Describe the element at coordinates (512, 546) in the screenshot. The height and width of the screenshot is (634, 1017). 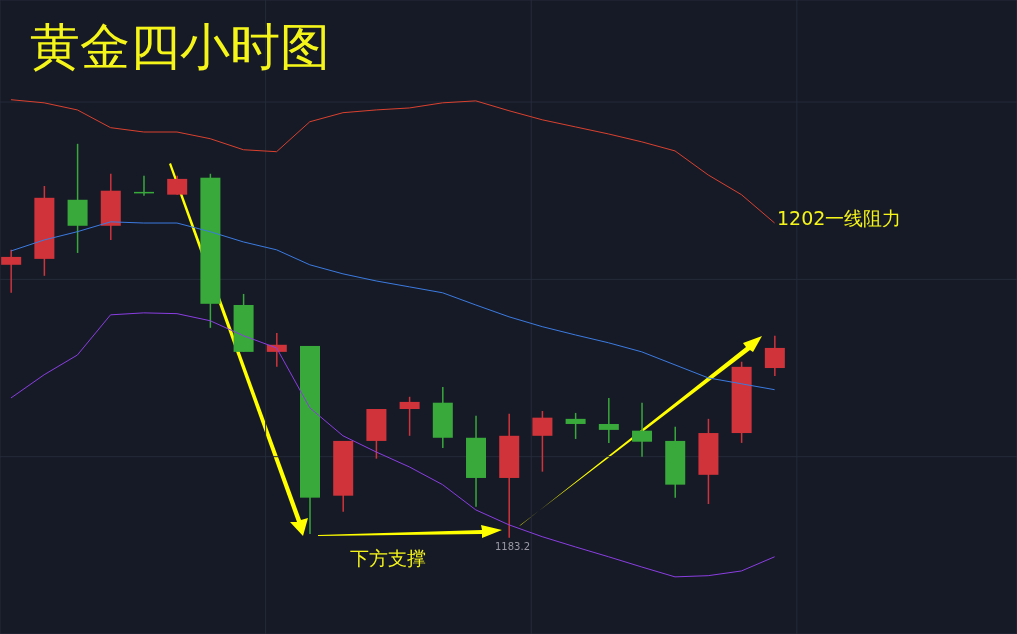
I see `text: 1183.2` at that location.